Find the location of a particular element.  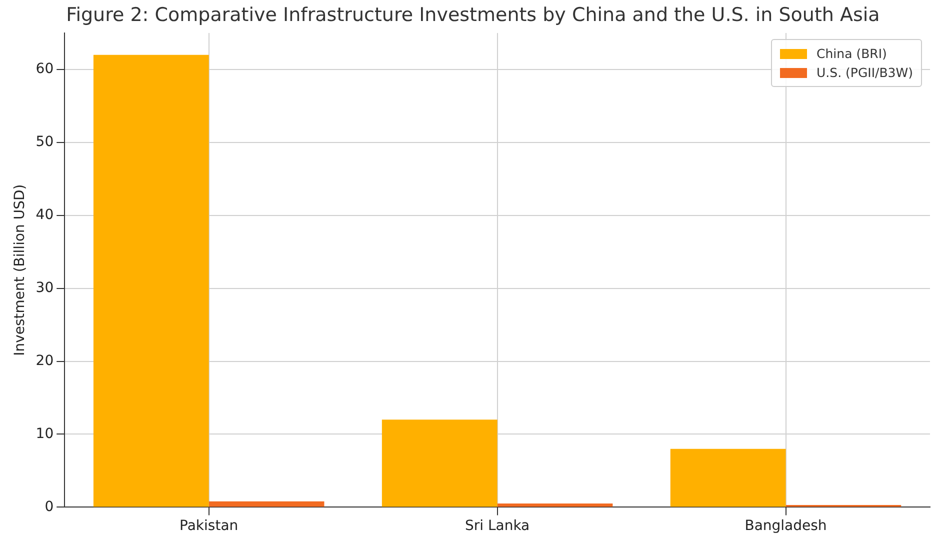

x-tick-label: Bangladesh is located at coordinates (785, 526).